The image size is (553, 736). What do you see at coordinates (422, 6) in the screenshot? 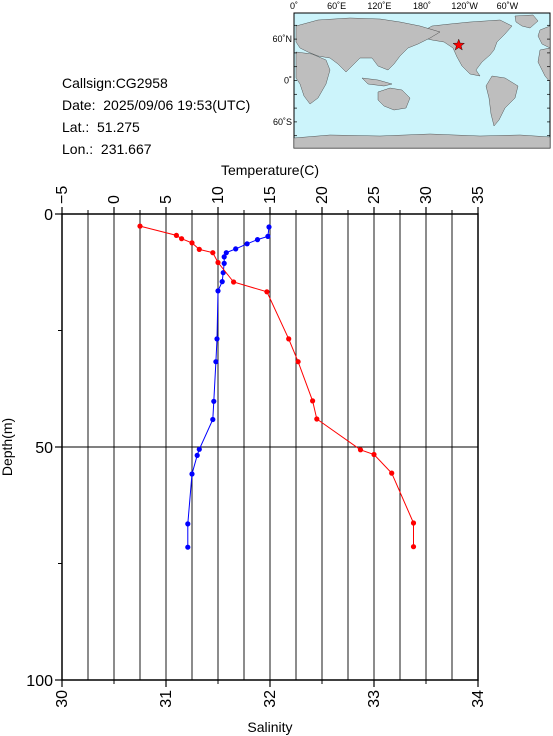
I see `map-lon-tick-label: 180˚` at bounding box center [422, 6].